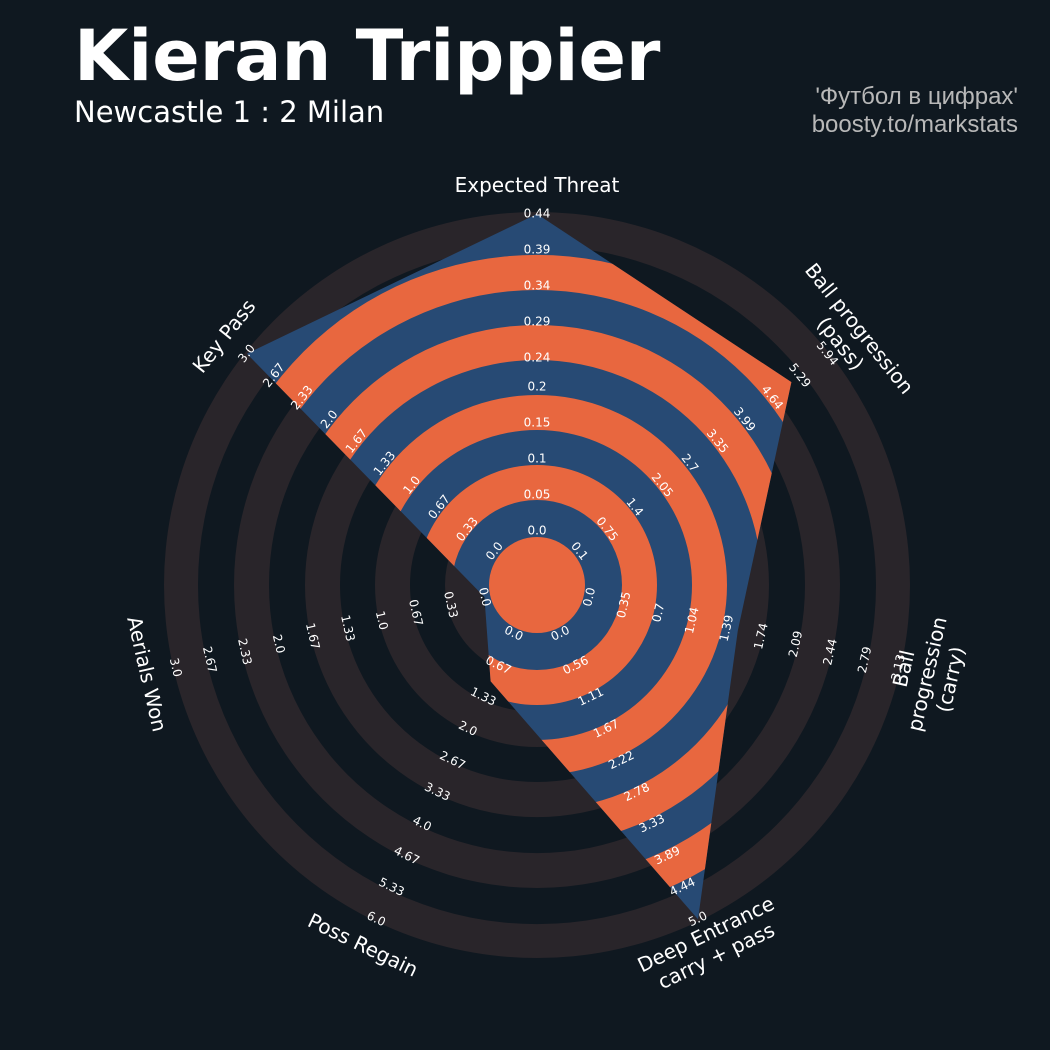 This screenshot has width=1050, height=1050. I want to click on tick-label: 0.1, so click(536, 458).